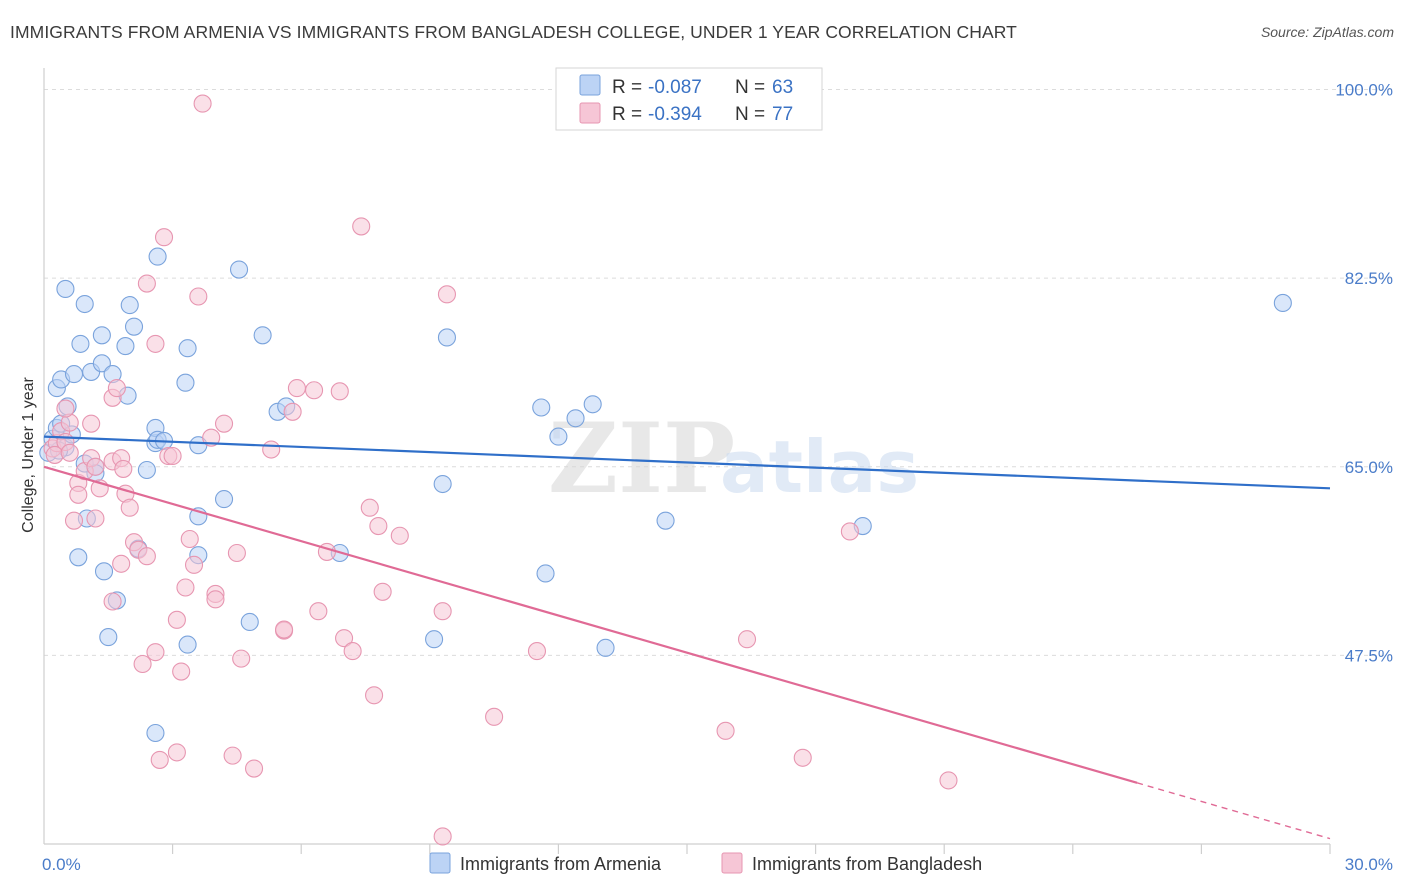  What do you see at coordinates (782, 87) in the screenshot?
I see `legend-armenia-n-value: 63` at bounding box center [782, 87].